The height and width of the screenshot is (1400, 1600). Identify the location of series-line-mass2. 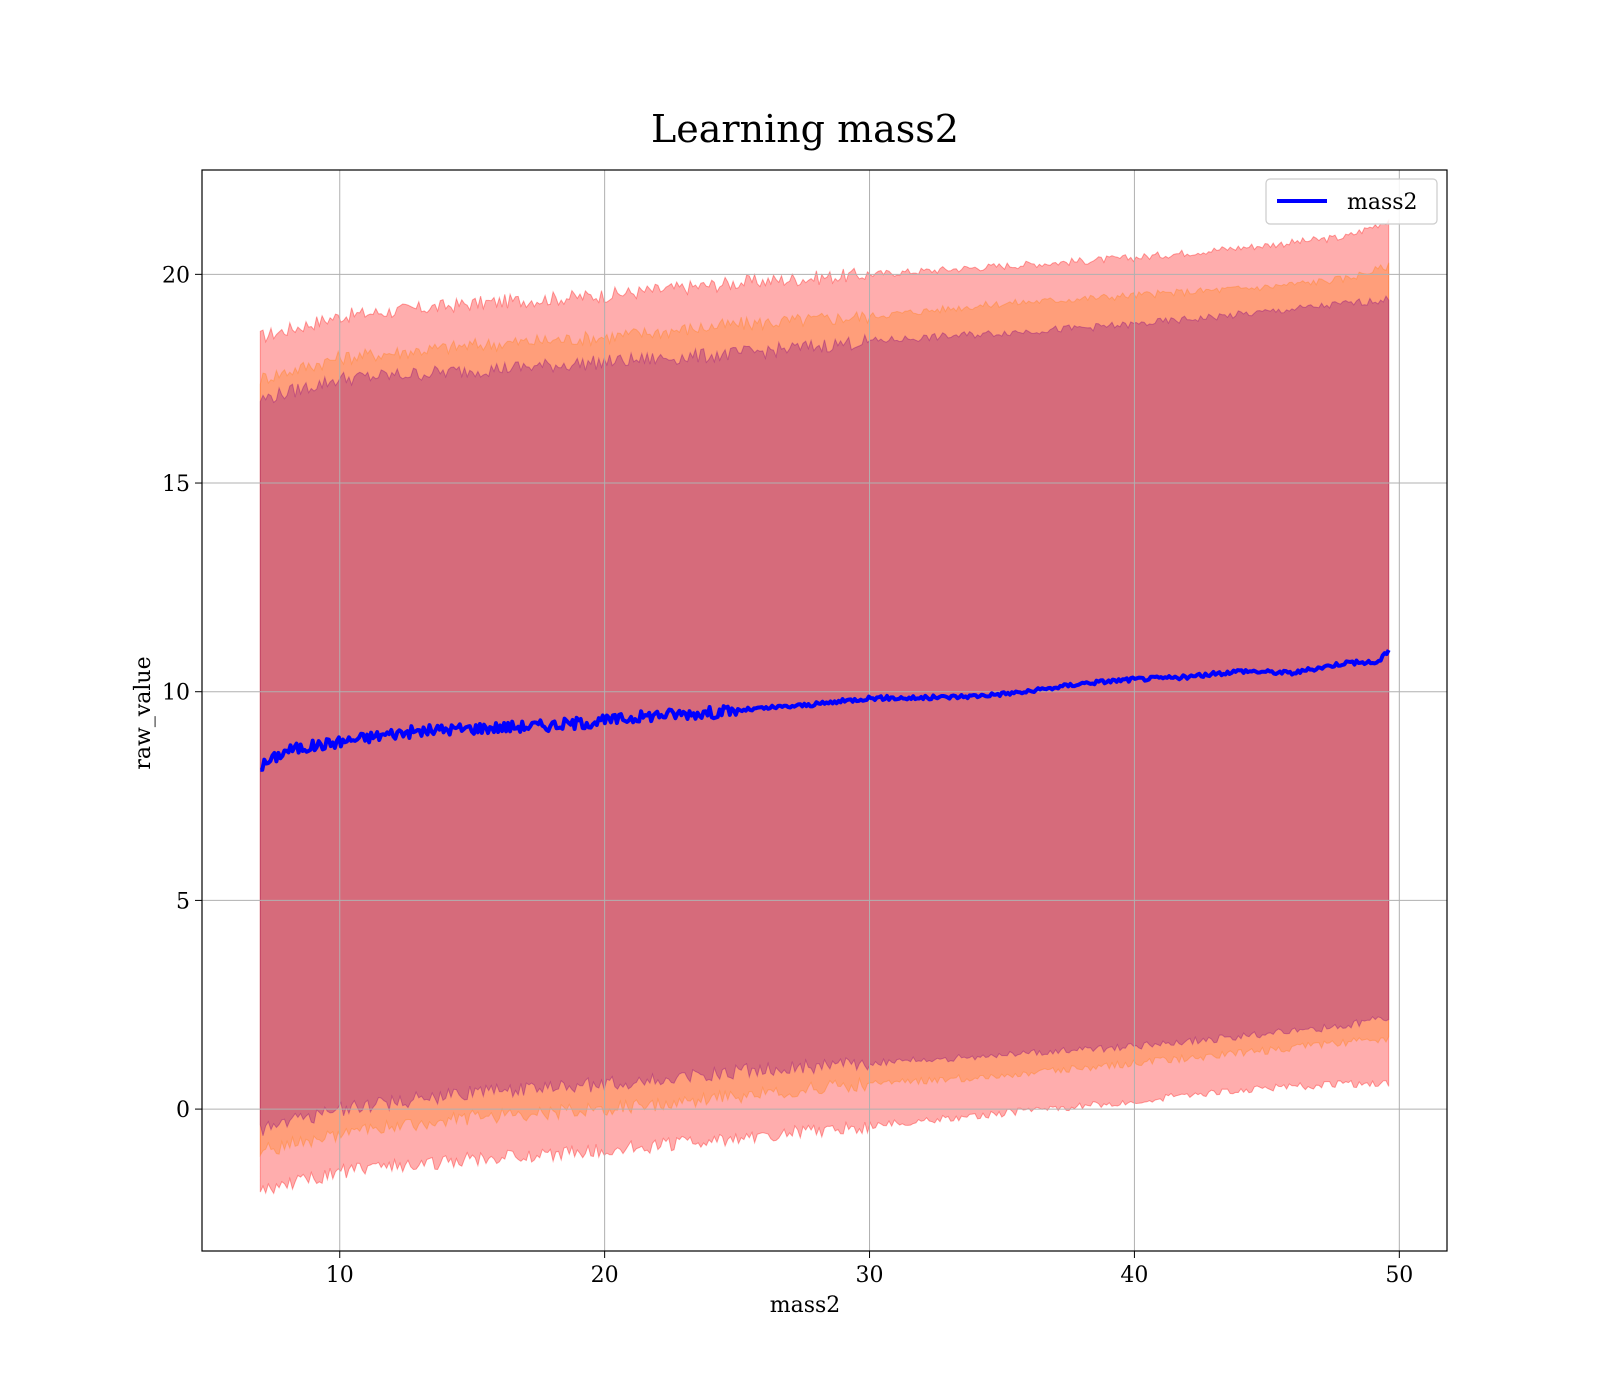
(825, 710).